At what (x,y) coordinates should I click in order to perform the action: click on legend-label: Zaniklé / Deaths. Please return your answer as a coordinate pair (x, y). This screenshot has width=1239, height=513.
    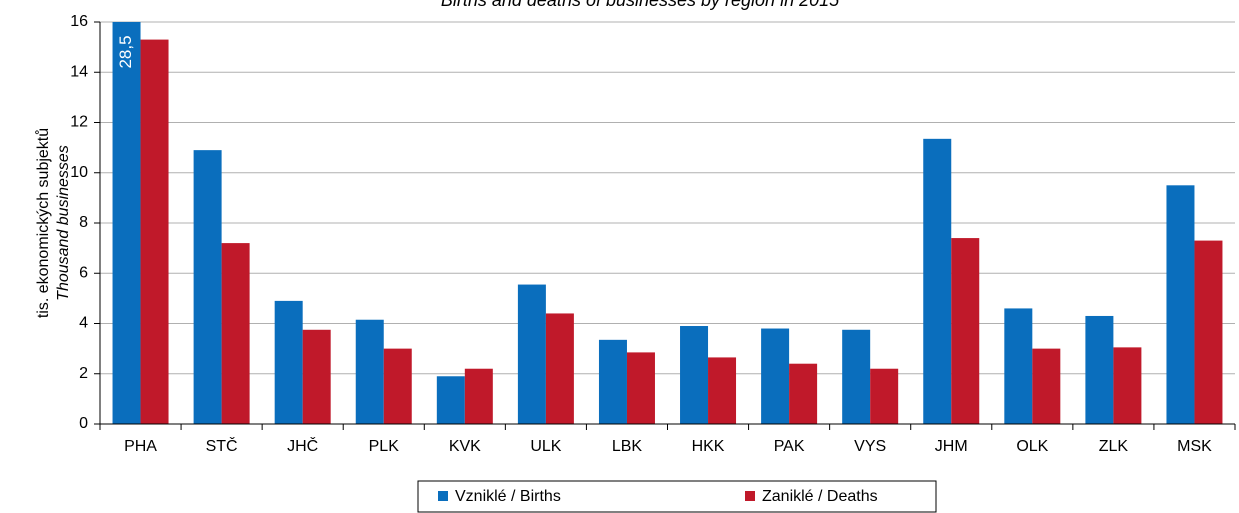
    Looking at the image, I should click on (820, 496).